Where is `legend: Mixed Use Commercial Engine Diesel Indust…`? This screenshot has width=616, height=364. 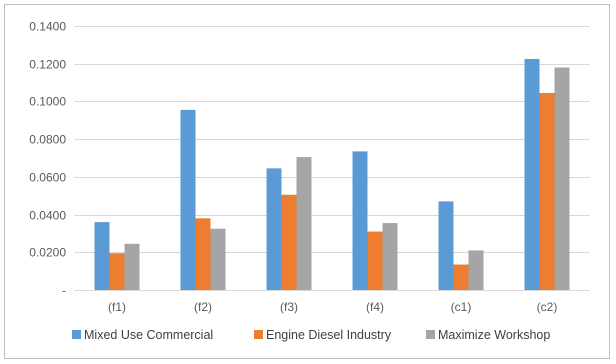
legend: Mixed Use Commercial Engine Diesel Indust… is located at coordinates (311, 335).